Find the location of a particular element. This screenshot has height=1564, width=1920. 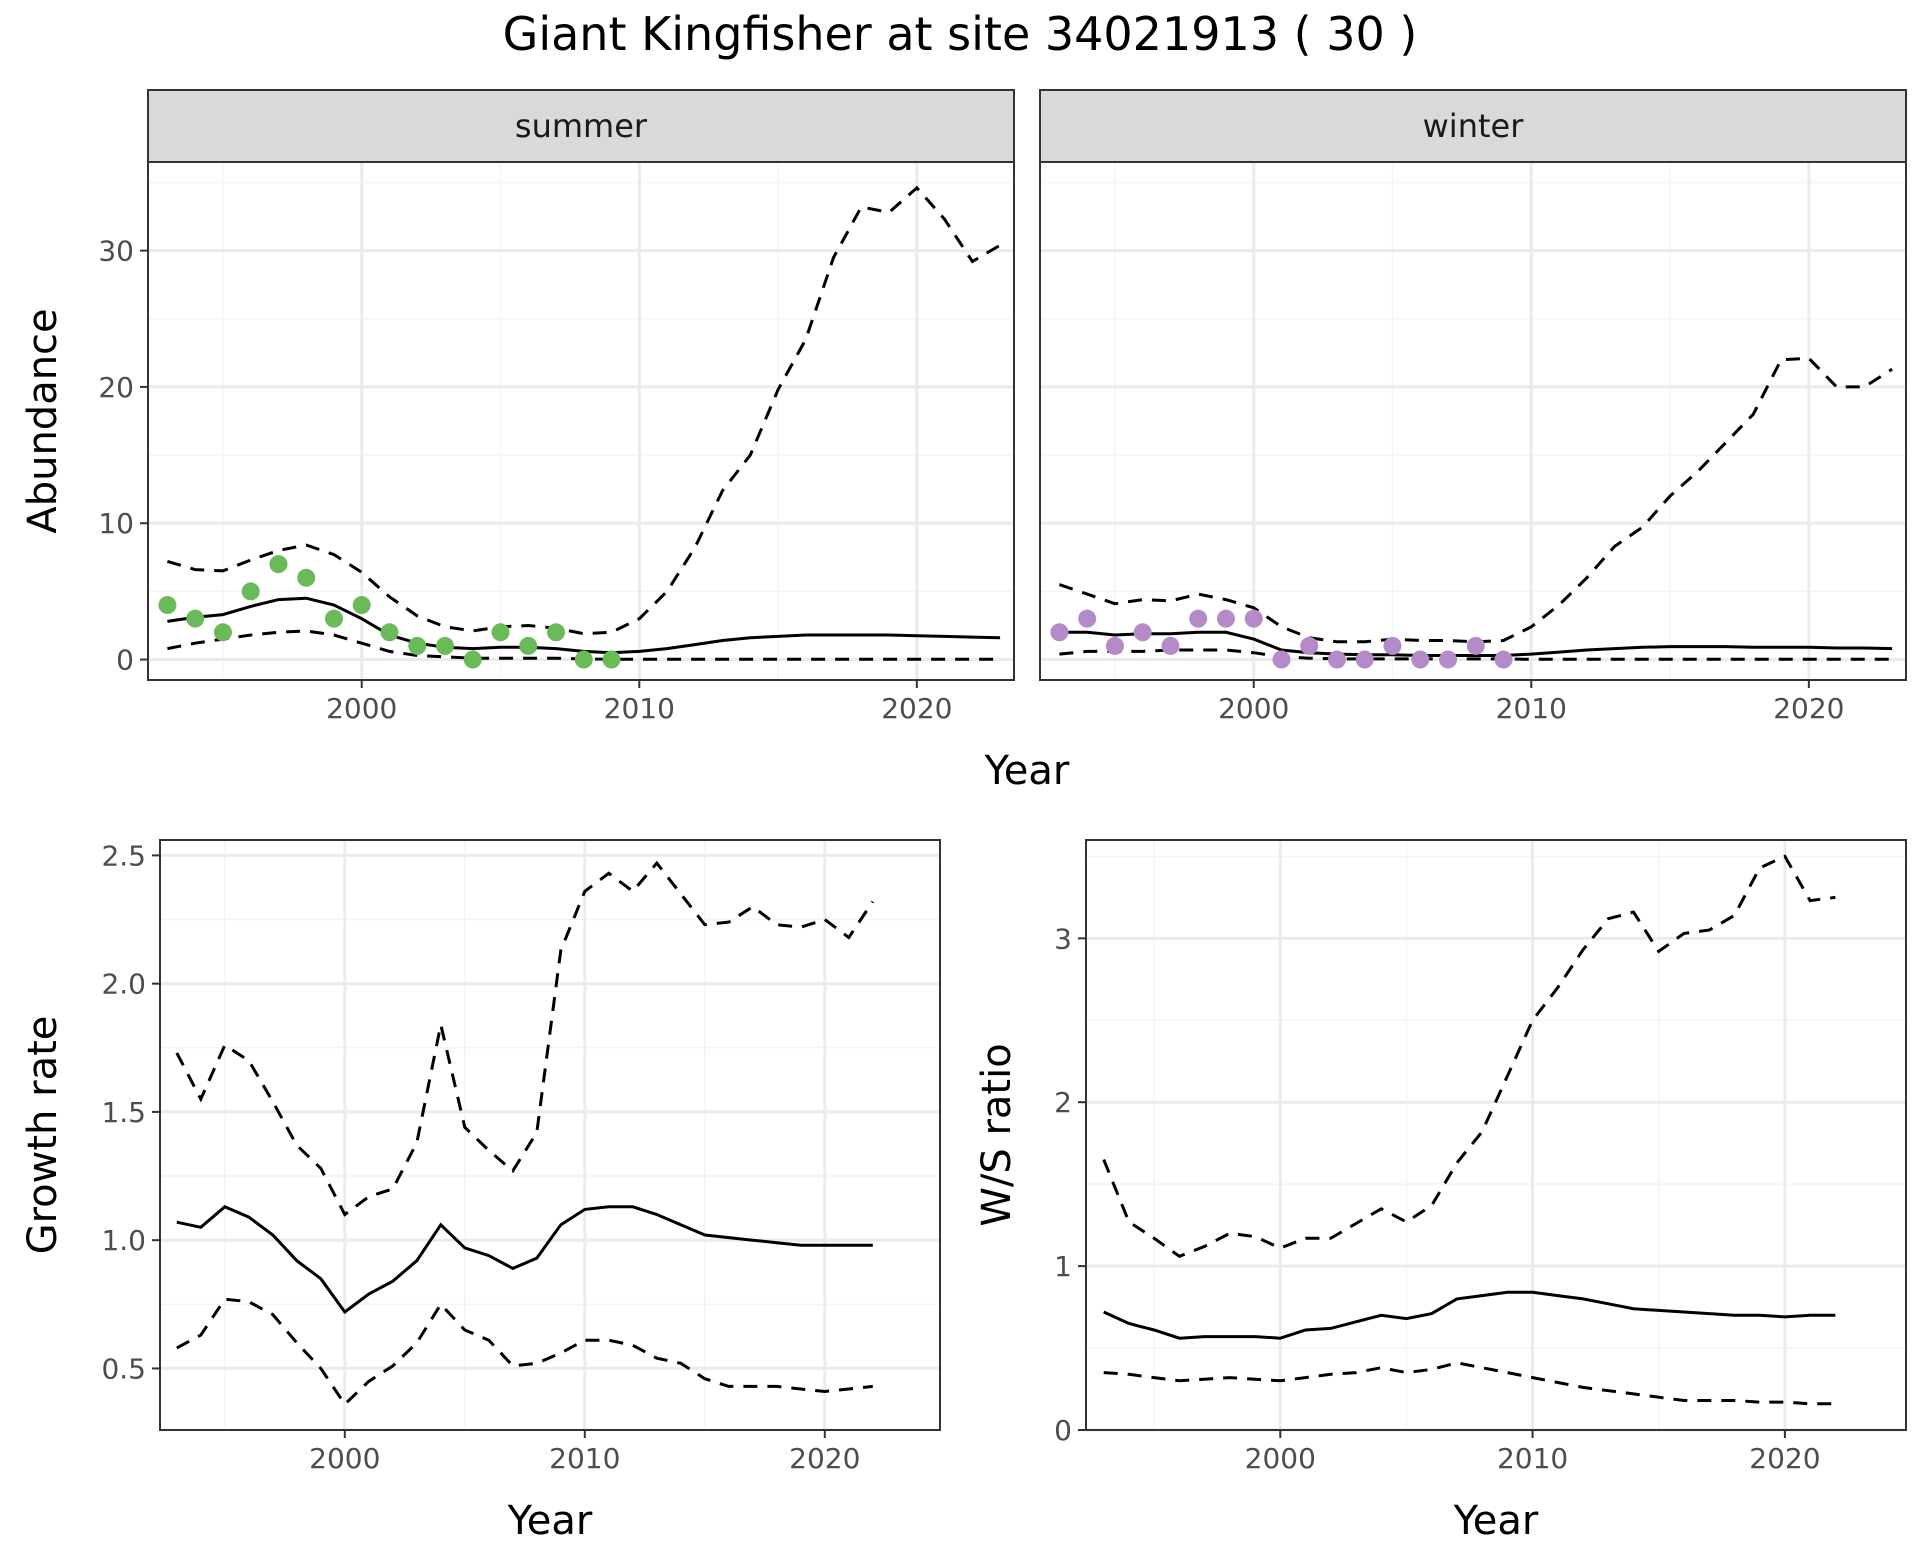

facet-winter-strip is located at coordinates (1473, 126).